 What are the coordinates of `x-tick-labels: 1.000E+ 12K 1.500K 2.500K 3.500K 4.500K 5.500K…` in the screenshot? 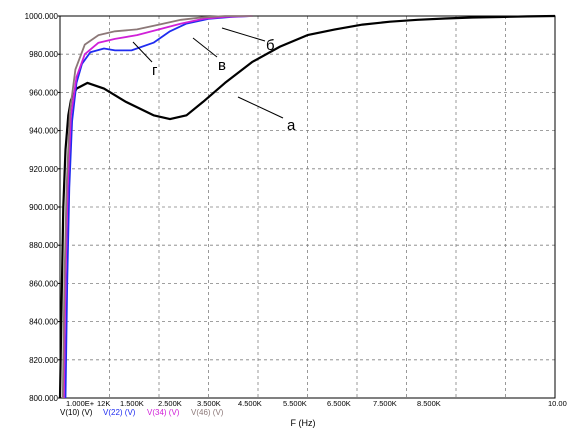 It's located at (316, 403).